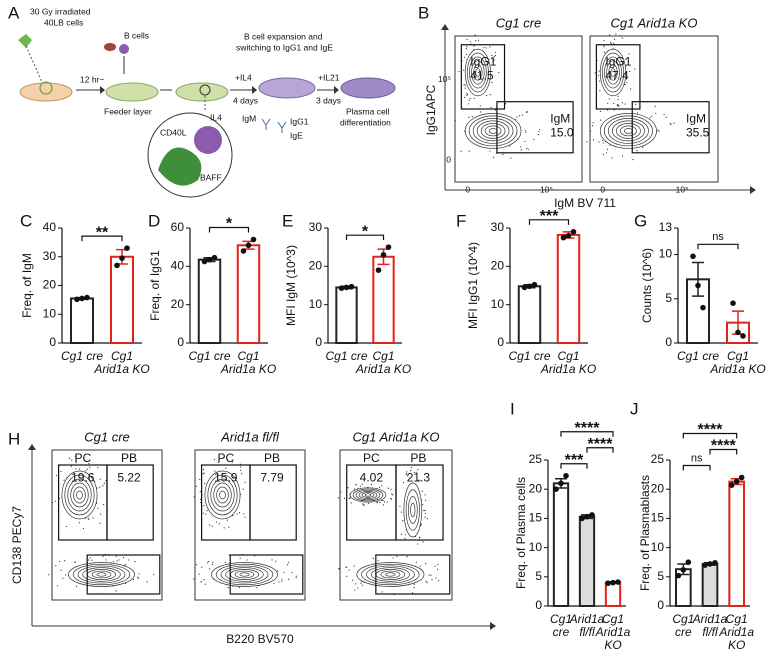  Describe the element at coordinates (518, 109) in the screenshot. I see `plot-frame` at that location.